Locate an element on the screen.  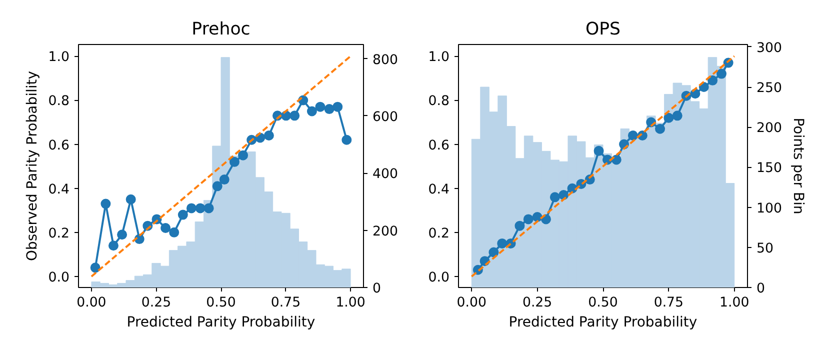
y2-tick-label: 50 is located at coordinates (765, 248).